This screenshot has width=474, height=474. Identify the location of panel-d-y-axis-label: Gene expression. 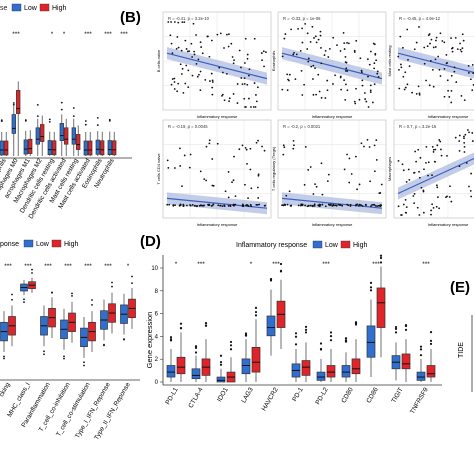
(149, 340).